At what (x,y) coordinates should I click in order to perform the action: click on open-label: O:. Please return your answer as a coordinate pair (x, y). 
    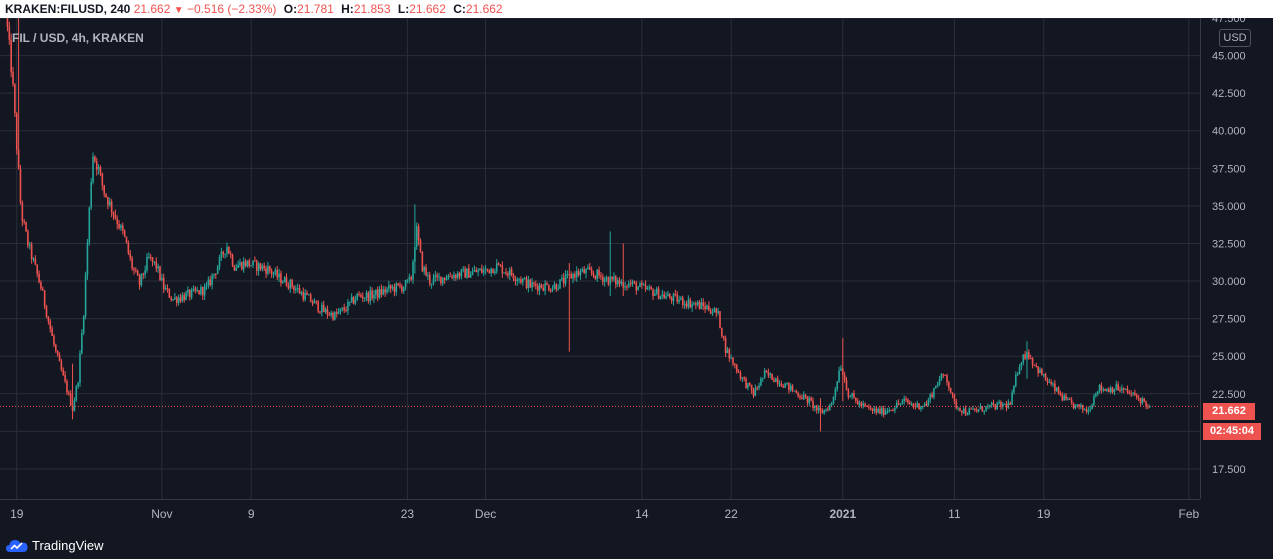
    Looking at the image, I should click on (290, 9).